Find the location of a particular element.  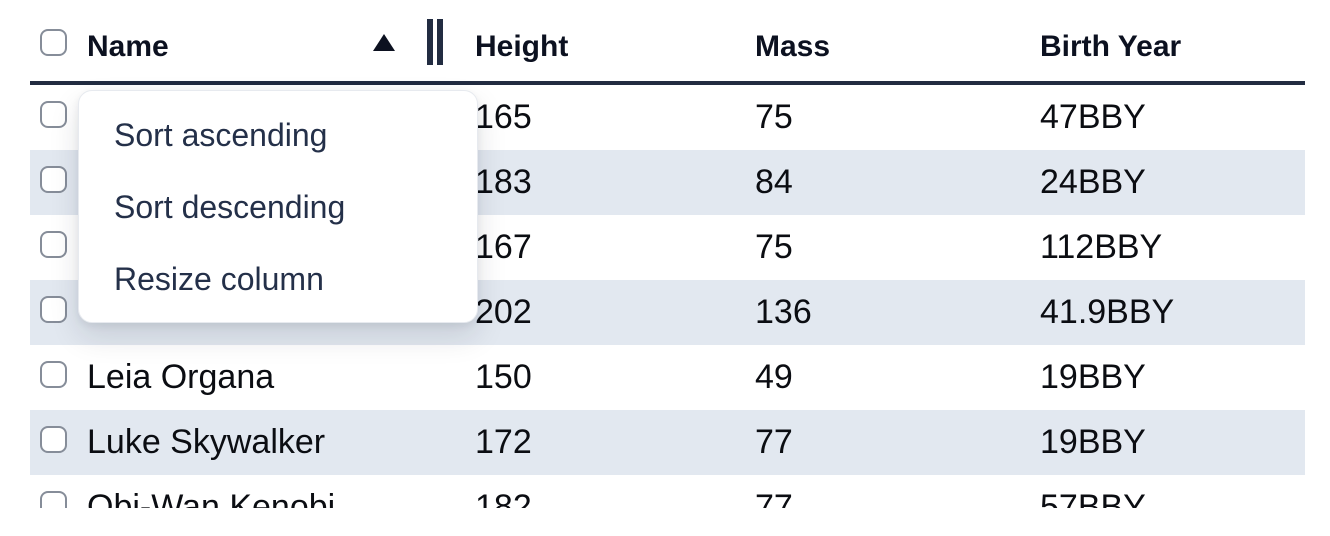

mass-cell: 136 is located at coordinates (783, 312).